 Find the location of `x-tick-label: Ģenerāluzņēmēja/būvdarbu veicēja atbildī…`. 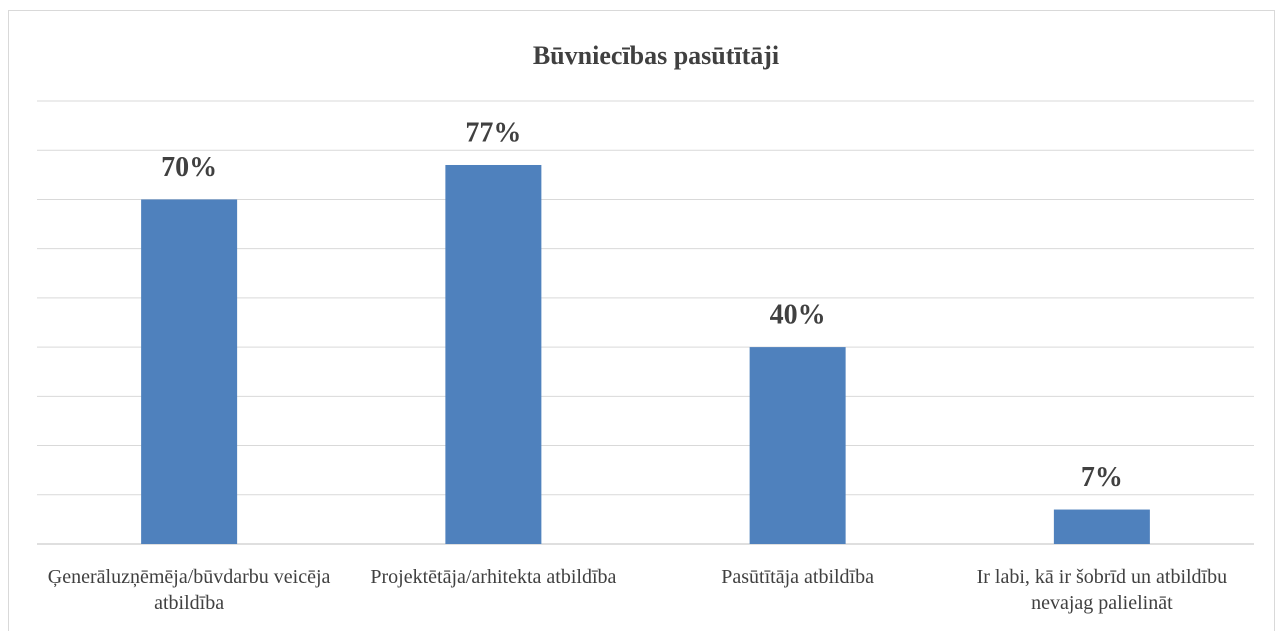

x-tick-label: Ģenerāluzņēmēja/būvdarbu veicēja atbildī… is located at coordinates (189, 590).